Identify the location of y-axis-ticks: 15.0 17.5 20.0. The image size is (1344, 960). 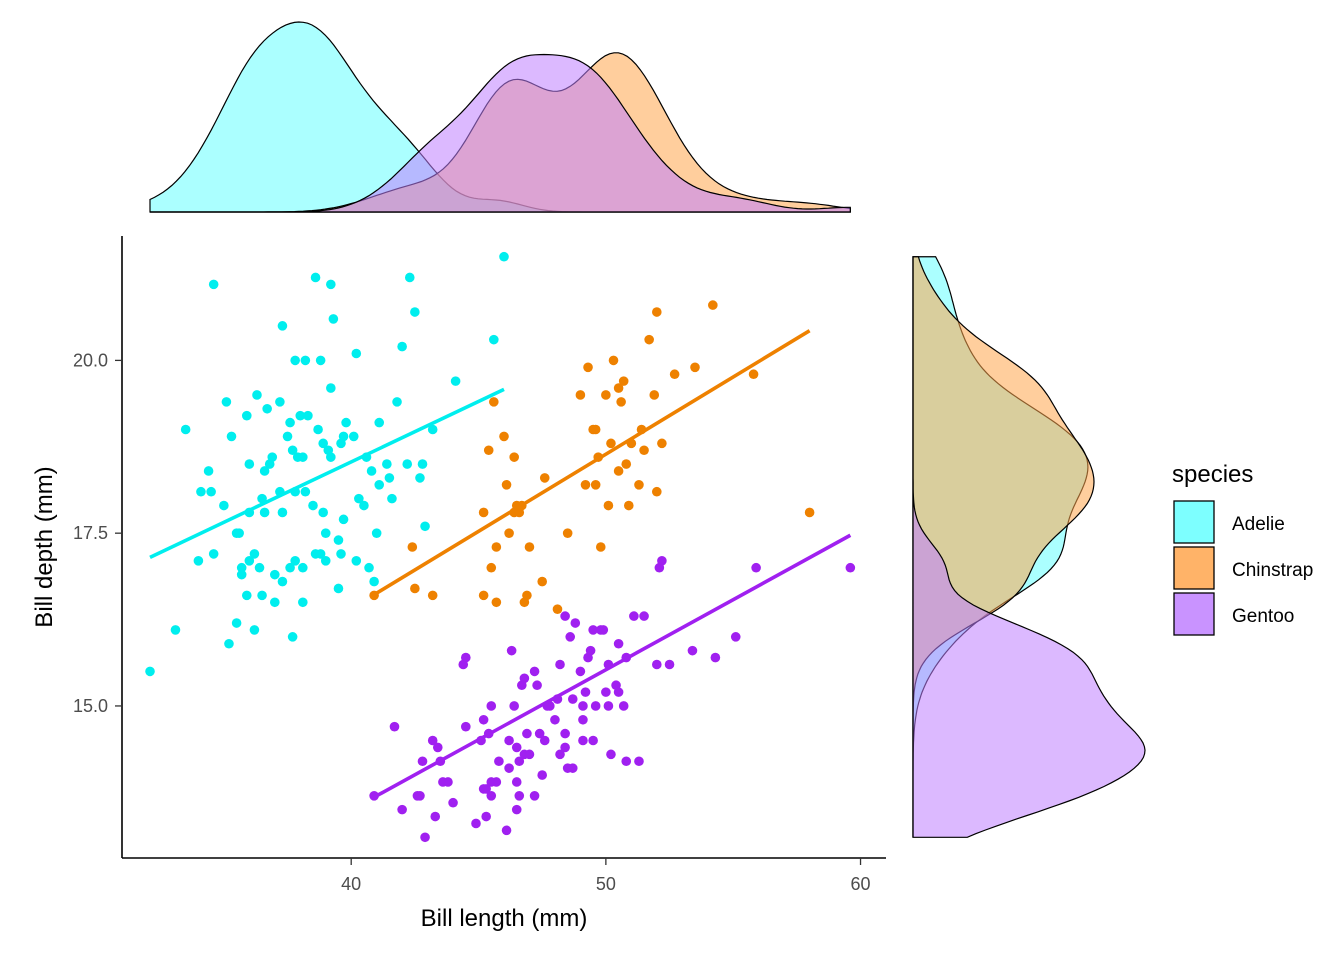
(97, 533).